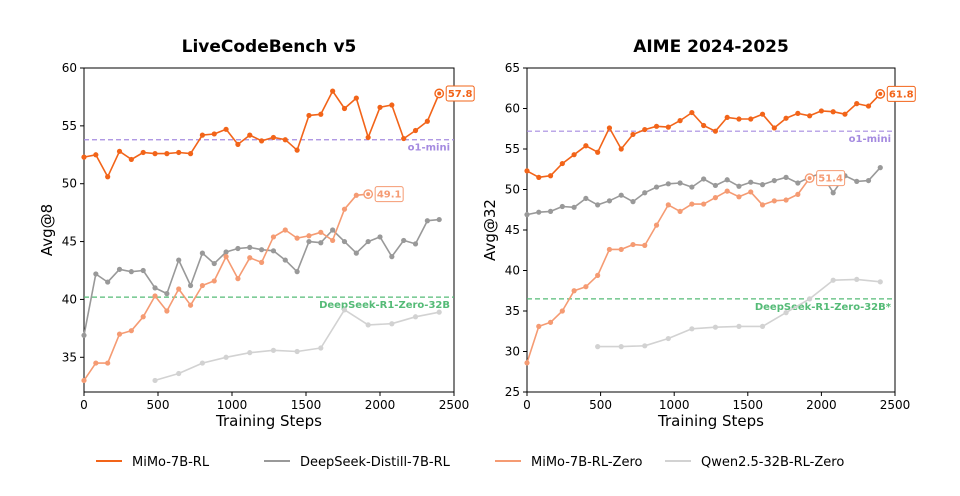 This screenshot has width=960, height=496. I want to click on final-value-label: 61.8, so click(901, 94).